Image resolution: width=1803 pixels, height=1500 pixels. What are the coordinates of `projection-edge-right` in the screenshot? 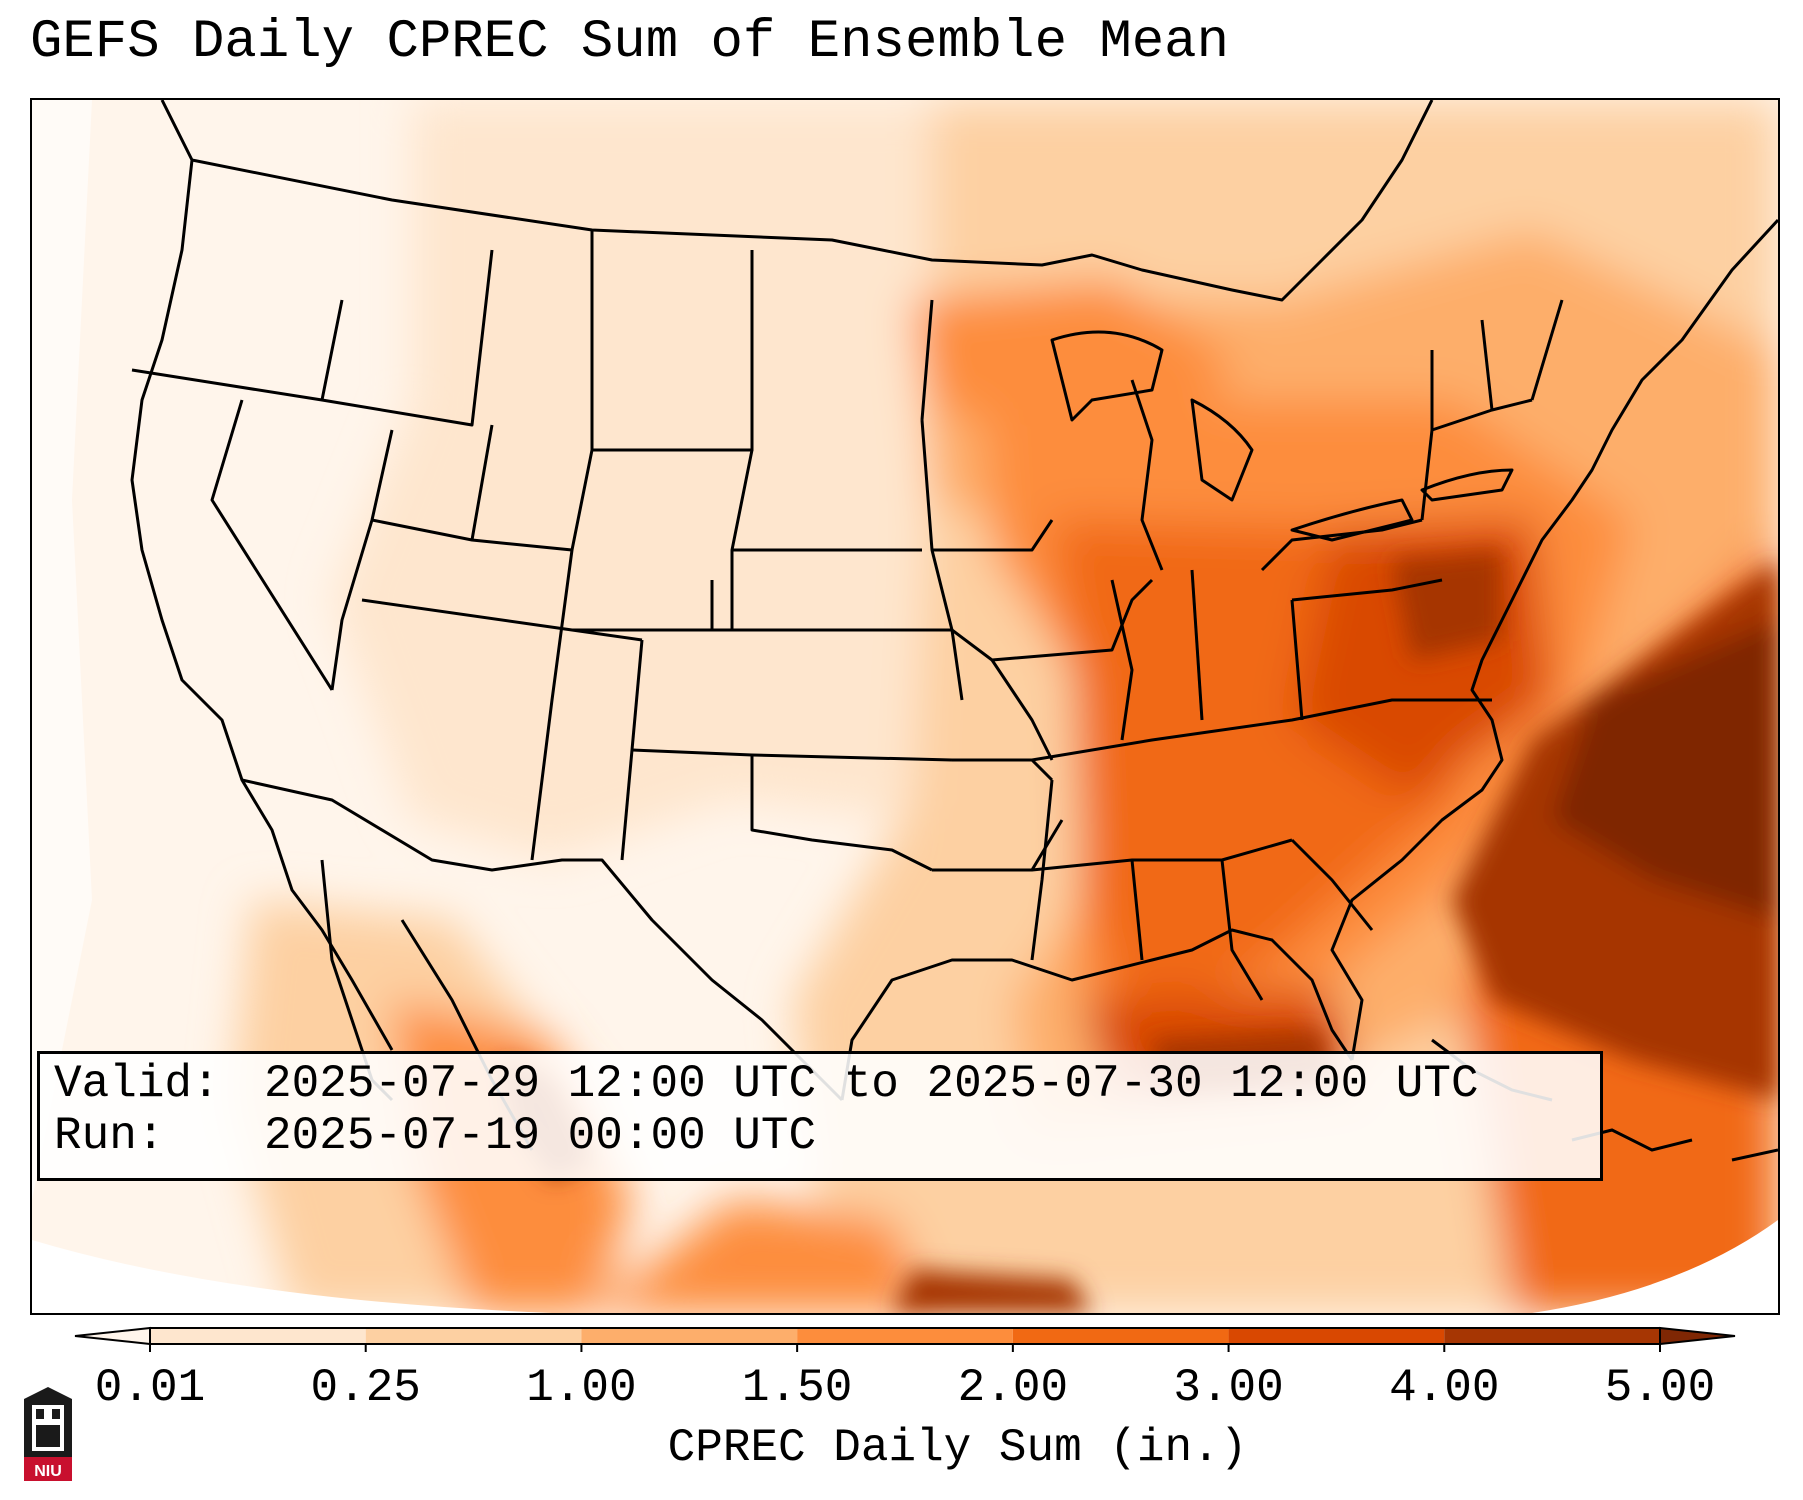 It's located at (1655, 1266).